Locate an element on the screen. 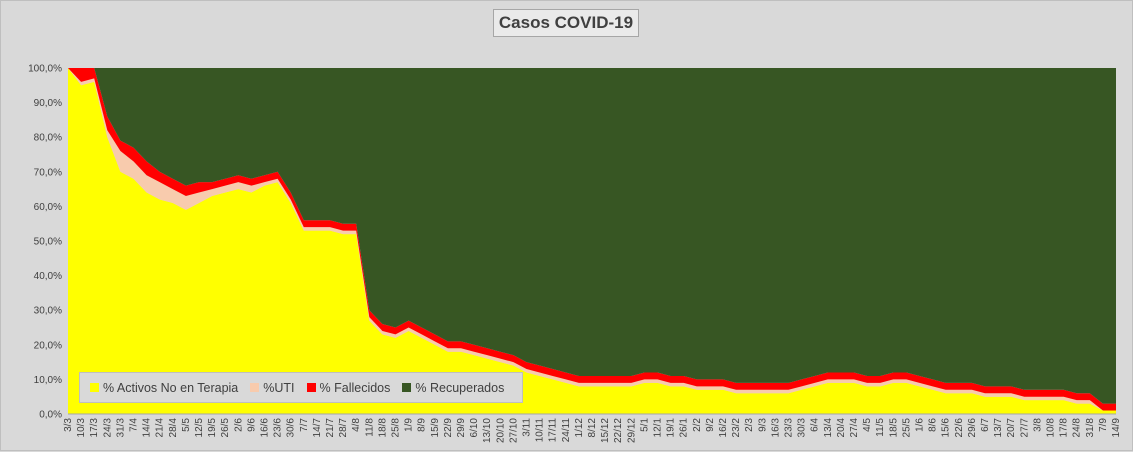 This screenshot has height=452, width=1133. x-tick-label: 1/6 is located at coordinates (920, 425).